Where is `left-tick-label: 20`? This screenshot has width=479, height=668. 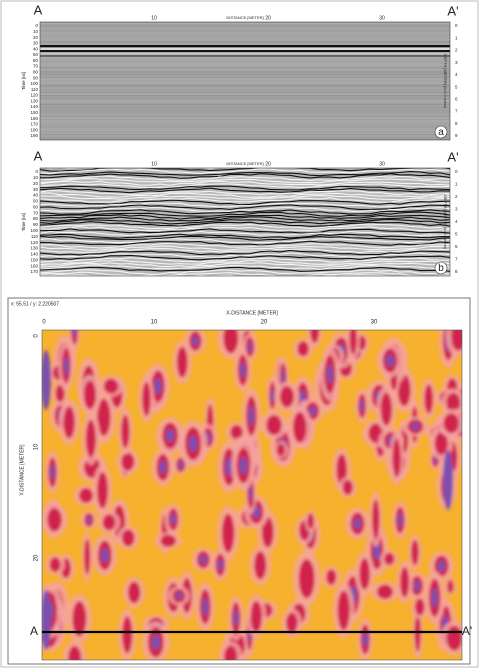
left-tick-label: 20 is located at coordinates (36, 183).